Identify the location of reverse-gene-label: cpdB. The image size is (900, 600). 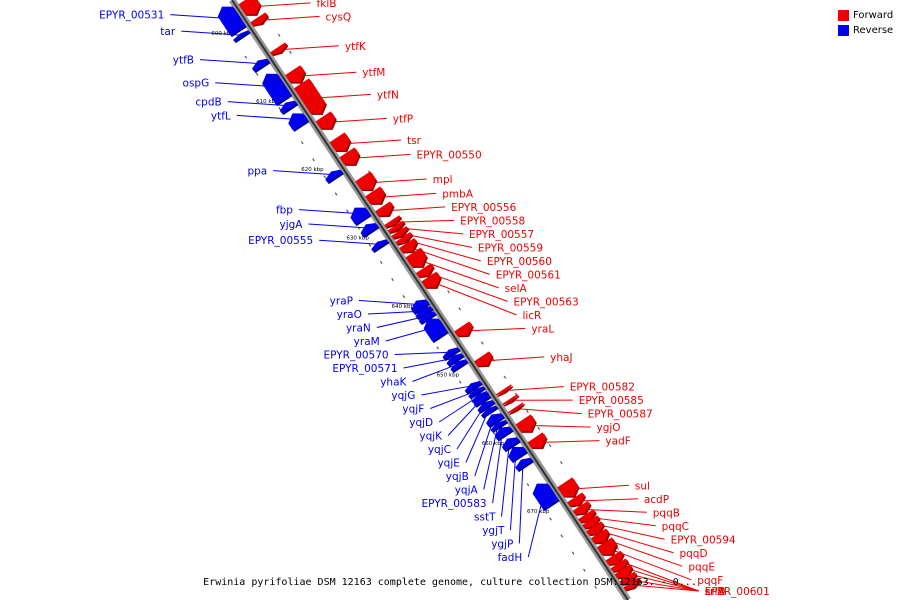
(208, 103).